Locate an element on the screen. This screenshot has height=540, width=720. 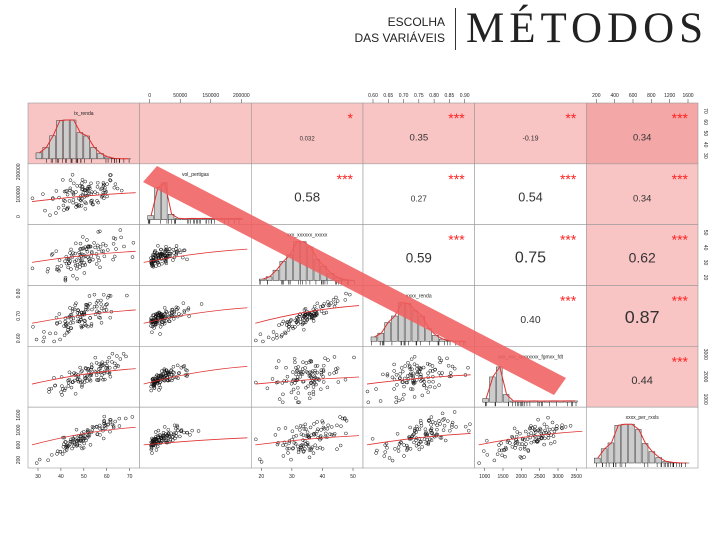
right-axis-tick: 50 is located at coordinates (705, 134).